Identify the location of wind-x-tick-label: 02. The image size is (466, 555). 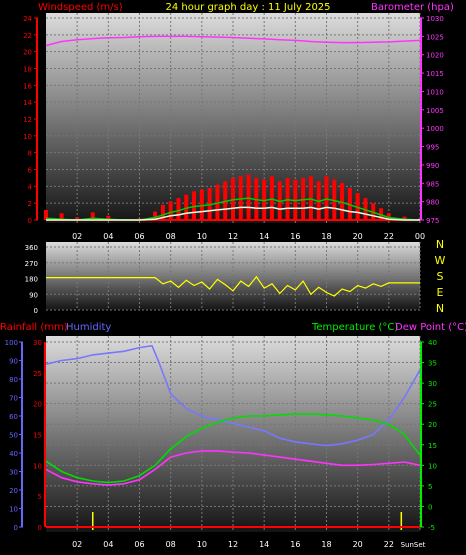
(77, 236).